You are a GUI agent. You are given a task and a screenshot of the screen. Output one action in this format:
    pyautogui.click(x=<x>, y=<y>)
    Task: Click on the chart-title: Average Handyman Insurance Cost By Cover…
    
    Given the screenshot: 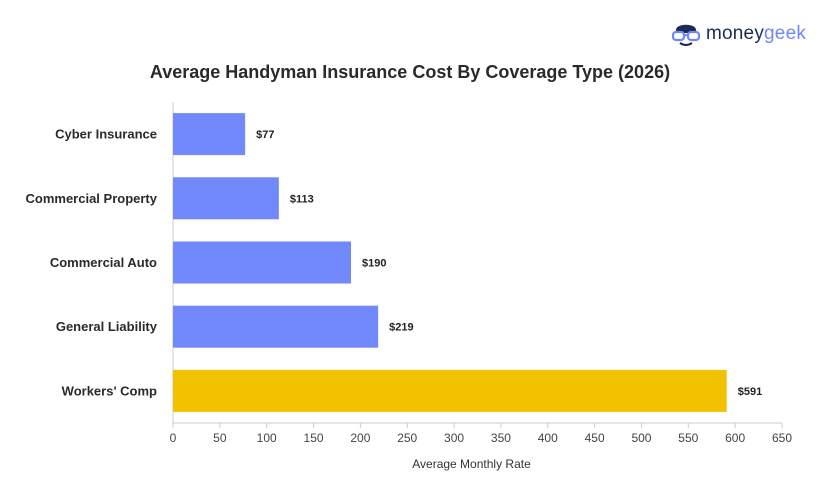 What is the action you would take?
    pyautogui.click(x=410, y=72)
    